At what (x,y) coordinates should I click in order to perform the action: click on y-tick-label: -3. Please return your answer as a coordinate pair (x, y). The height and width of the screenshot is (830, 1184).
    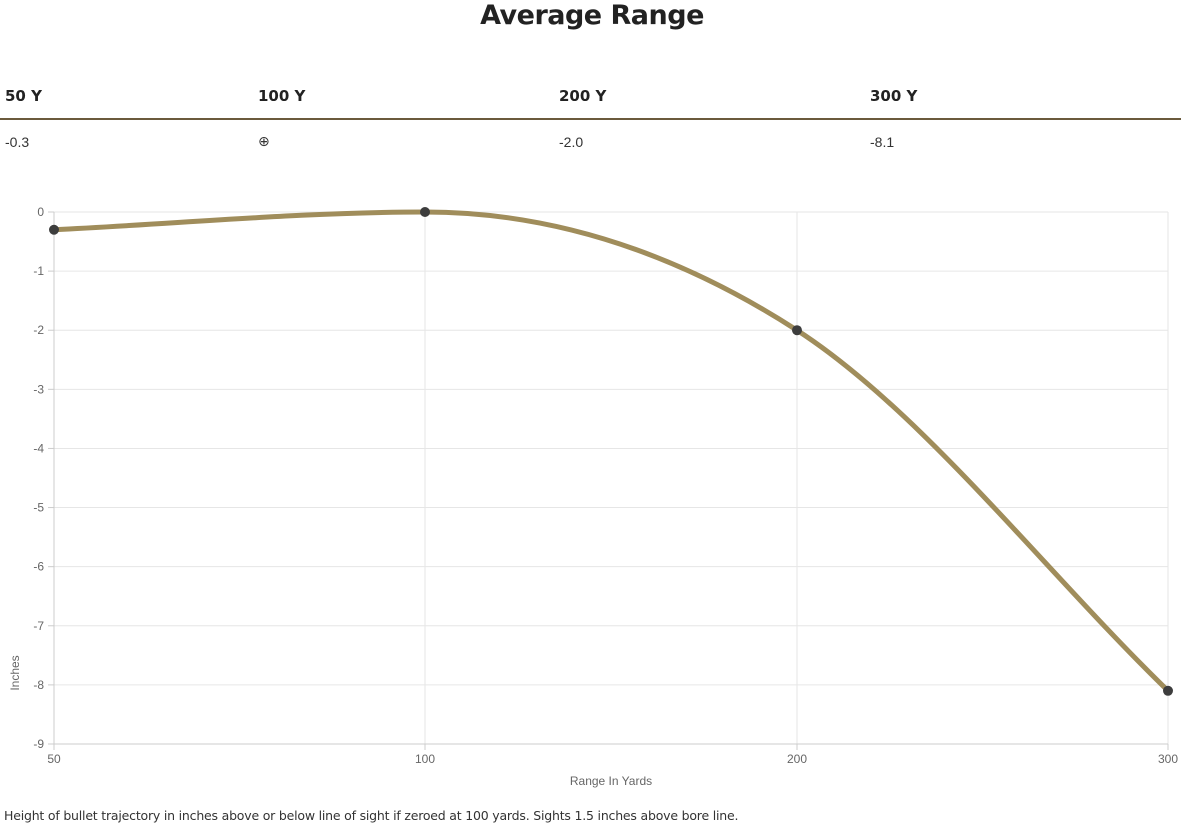
    Looking at the image, I should click on (38, 389).